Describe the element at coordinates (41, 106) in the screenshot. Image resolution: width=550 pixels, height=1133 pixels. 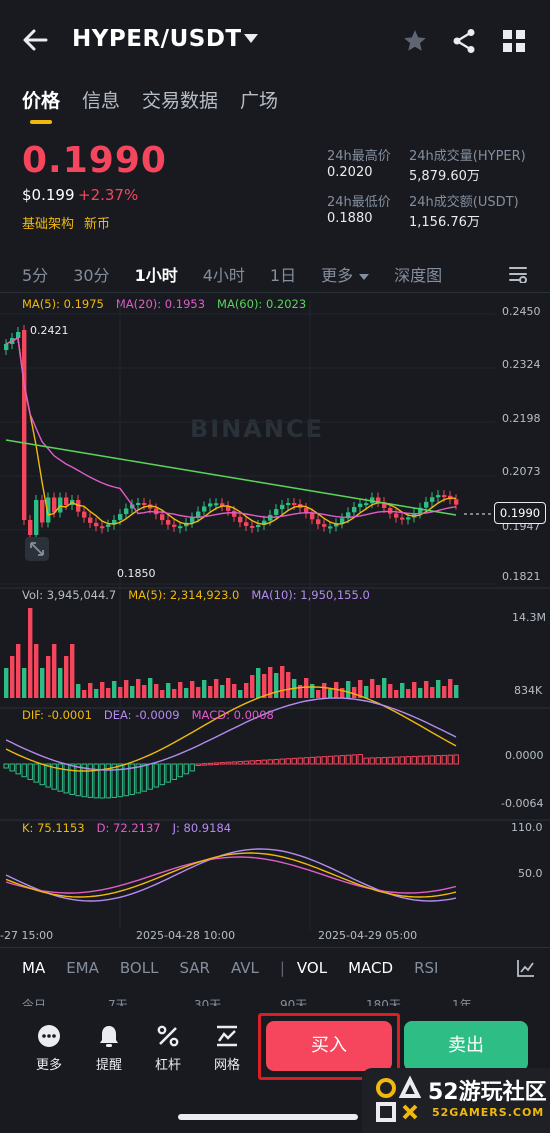
I see `tab-price: 价格` at that location.